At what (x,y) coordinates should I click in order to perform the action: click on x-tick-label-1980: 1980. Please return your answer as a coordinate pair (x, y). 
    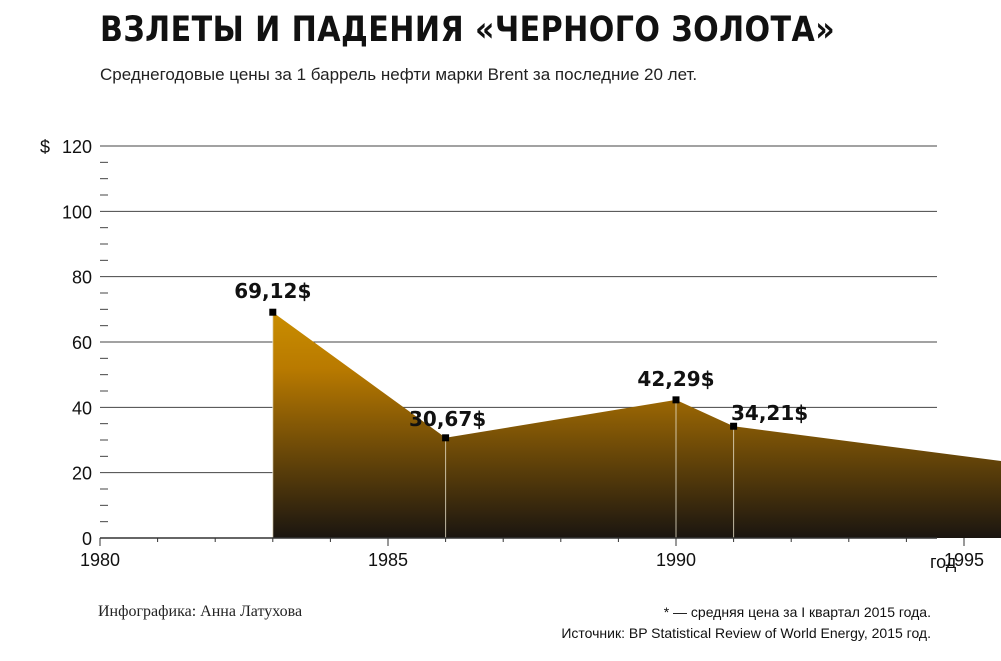
    Looking at the image, I should click on (100, 560).